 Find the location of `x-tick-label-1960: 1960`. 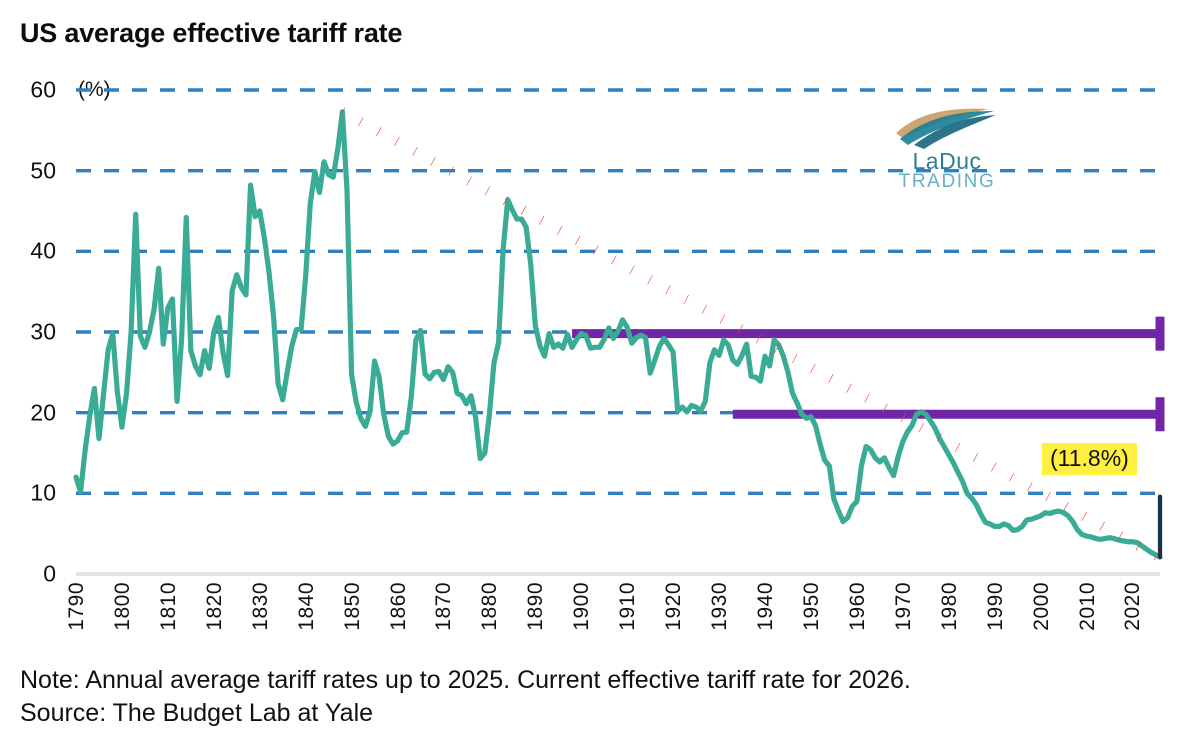

x-tick-label-1960: 1960 is located at coordinates (857, 606).